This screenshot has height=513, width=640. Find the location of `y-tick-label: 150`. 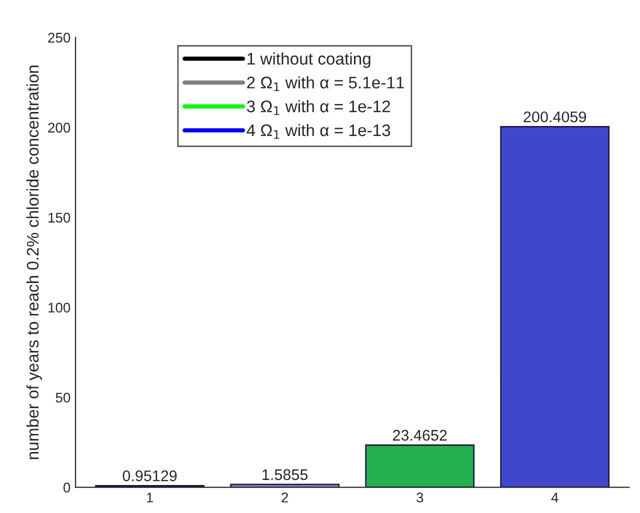

y-tick-label: 150 is located at coordinates (59, 217).